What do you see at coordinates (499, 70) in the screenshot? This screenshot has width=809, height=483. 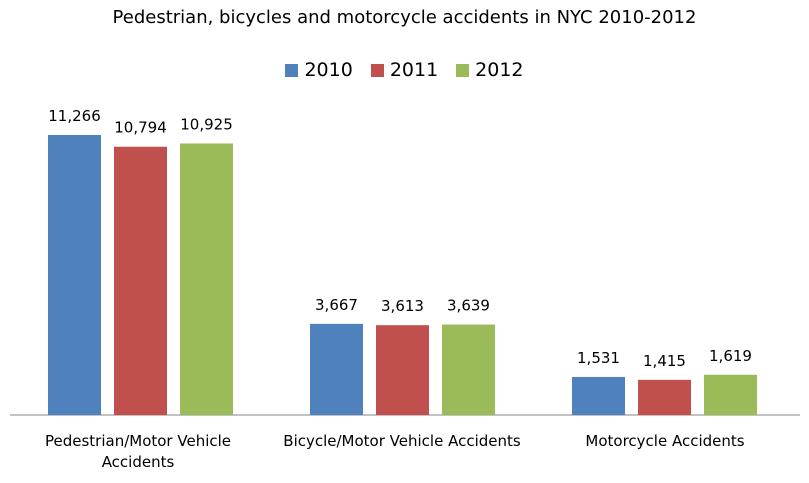 I see `legend-label-2012: 2012` at bounding box center [499, 70].